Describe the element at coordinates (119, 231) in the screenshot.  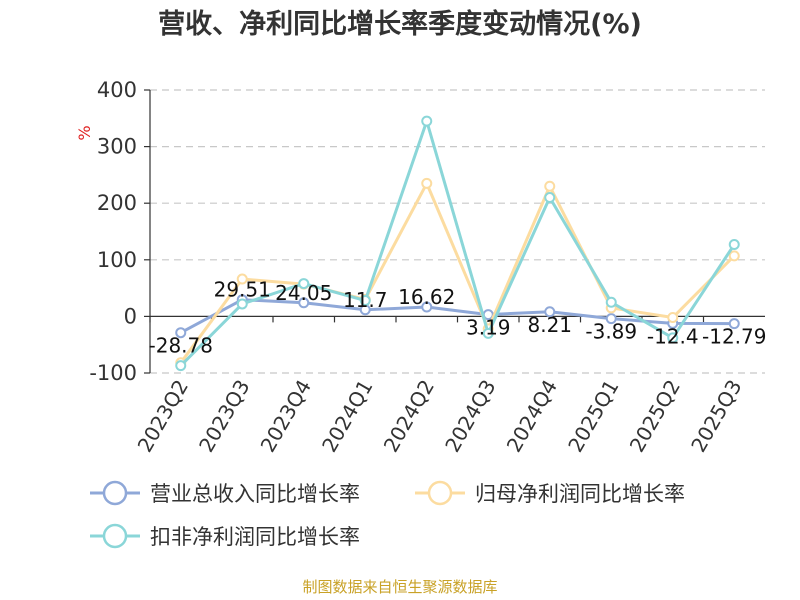
I see `y-axis-ticks: -100 0 100 200 300 400` at that location.